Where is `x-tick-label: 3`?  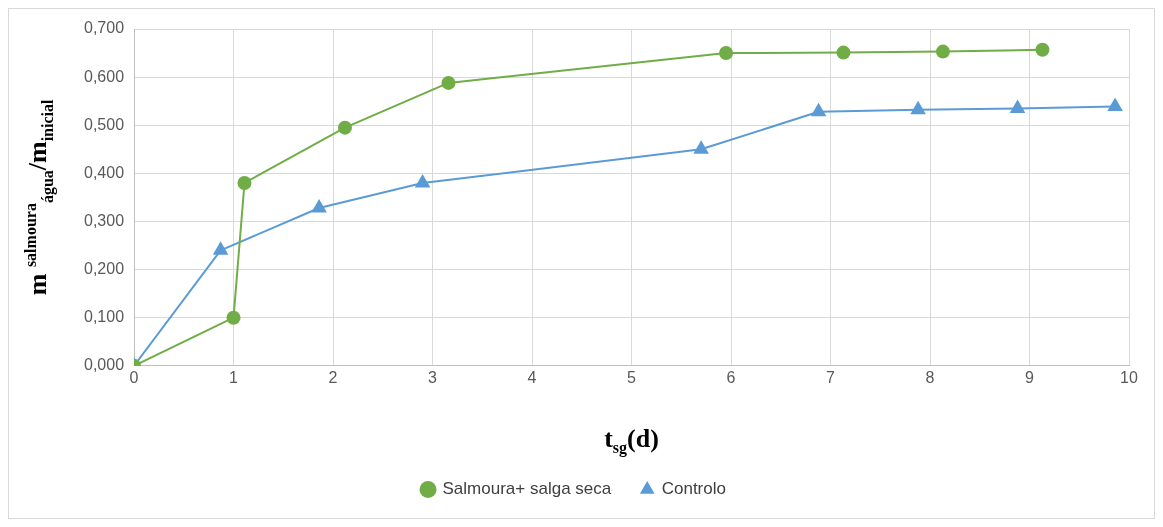 x-tick-label: 3 is located at coordinates (433, 377).